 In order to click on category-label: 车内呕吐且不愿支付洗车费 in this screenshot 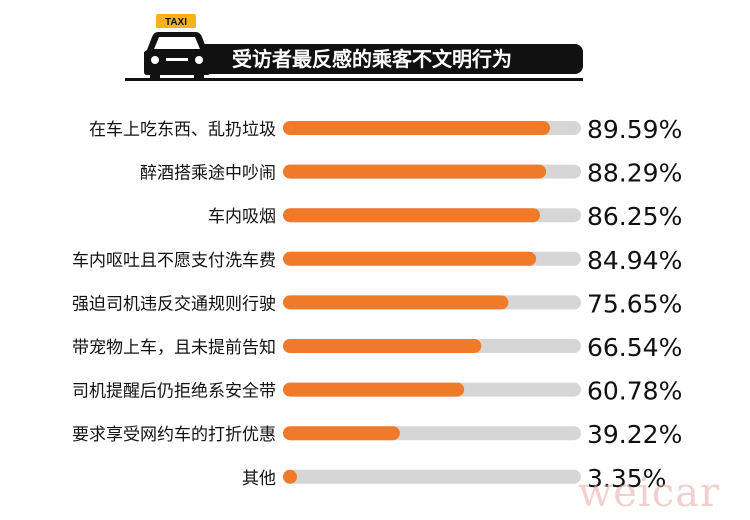, I will do `click(174, 261)`.